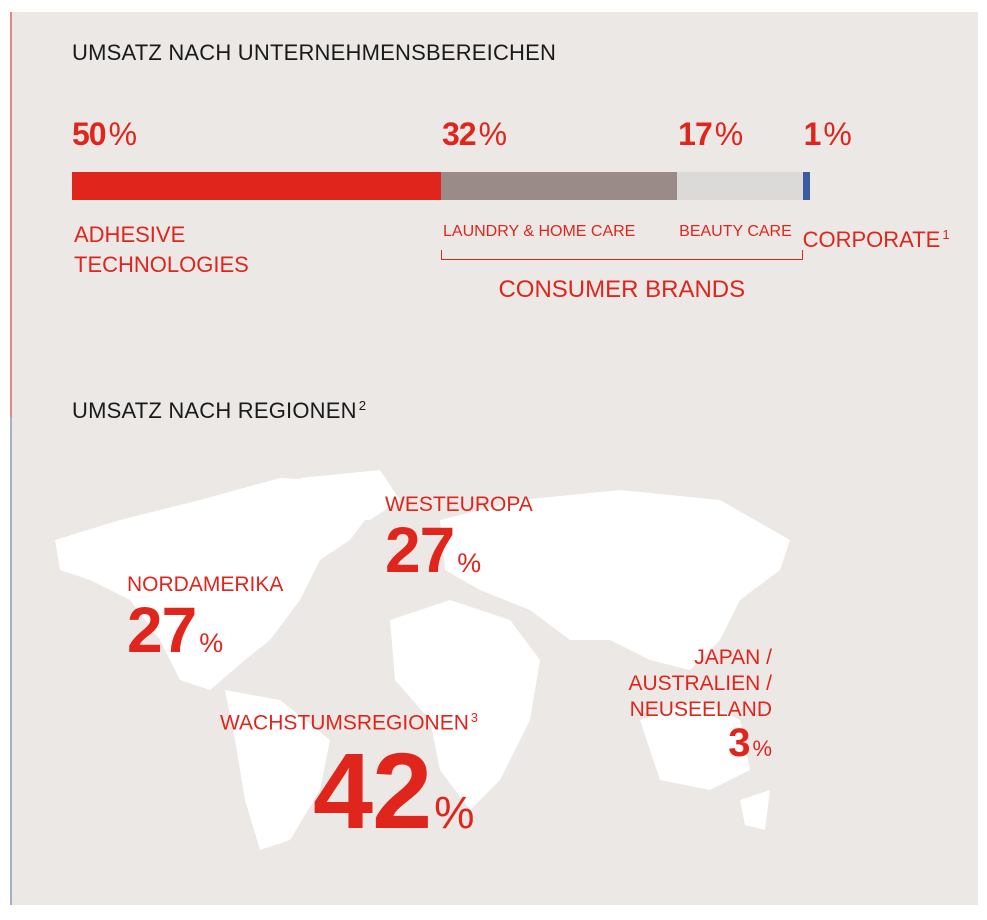 The image size is (987, 920). I want to click on region-name: JAPAN / AUSTRALIEN / NEUSEELAND, so click(692, 684).